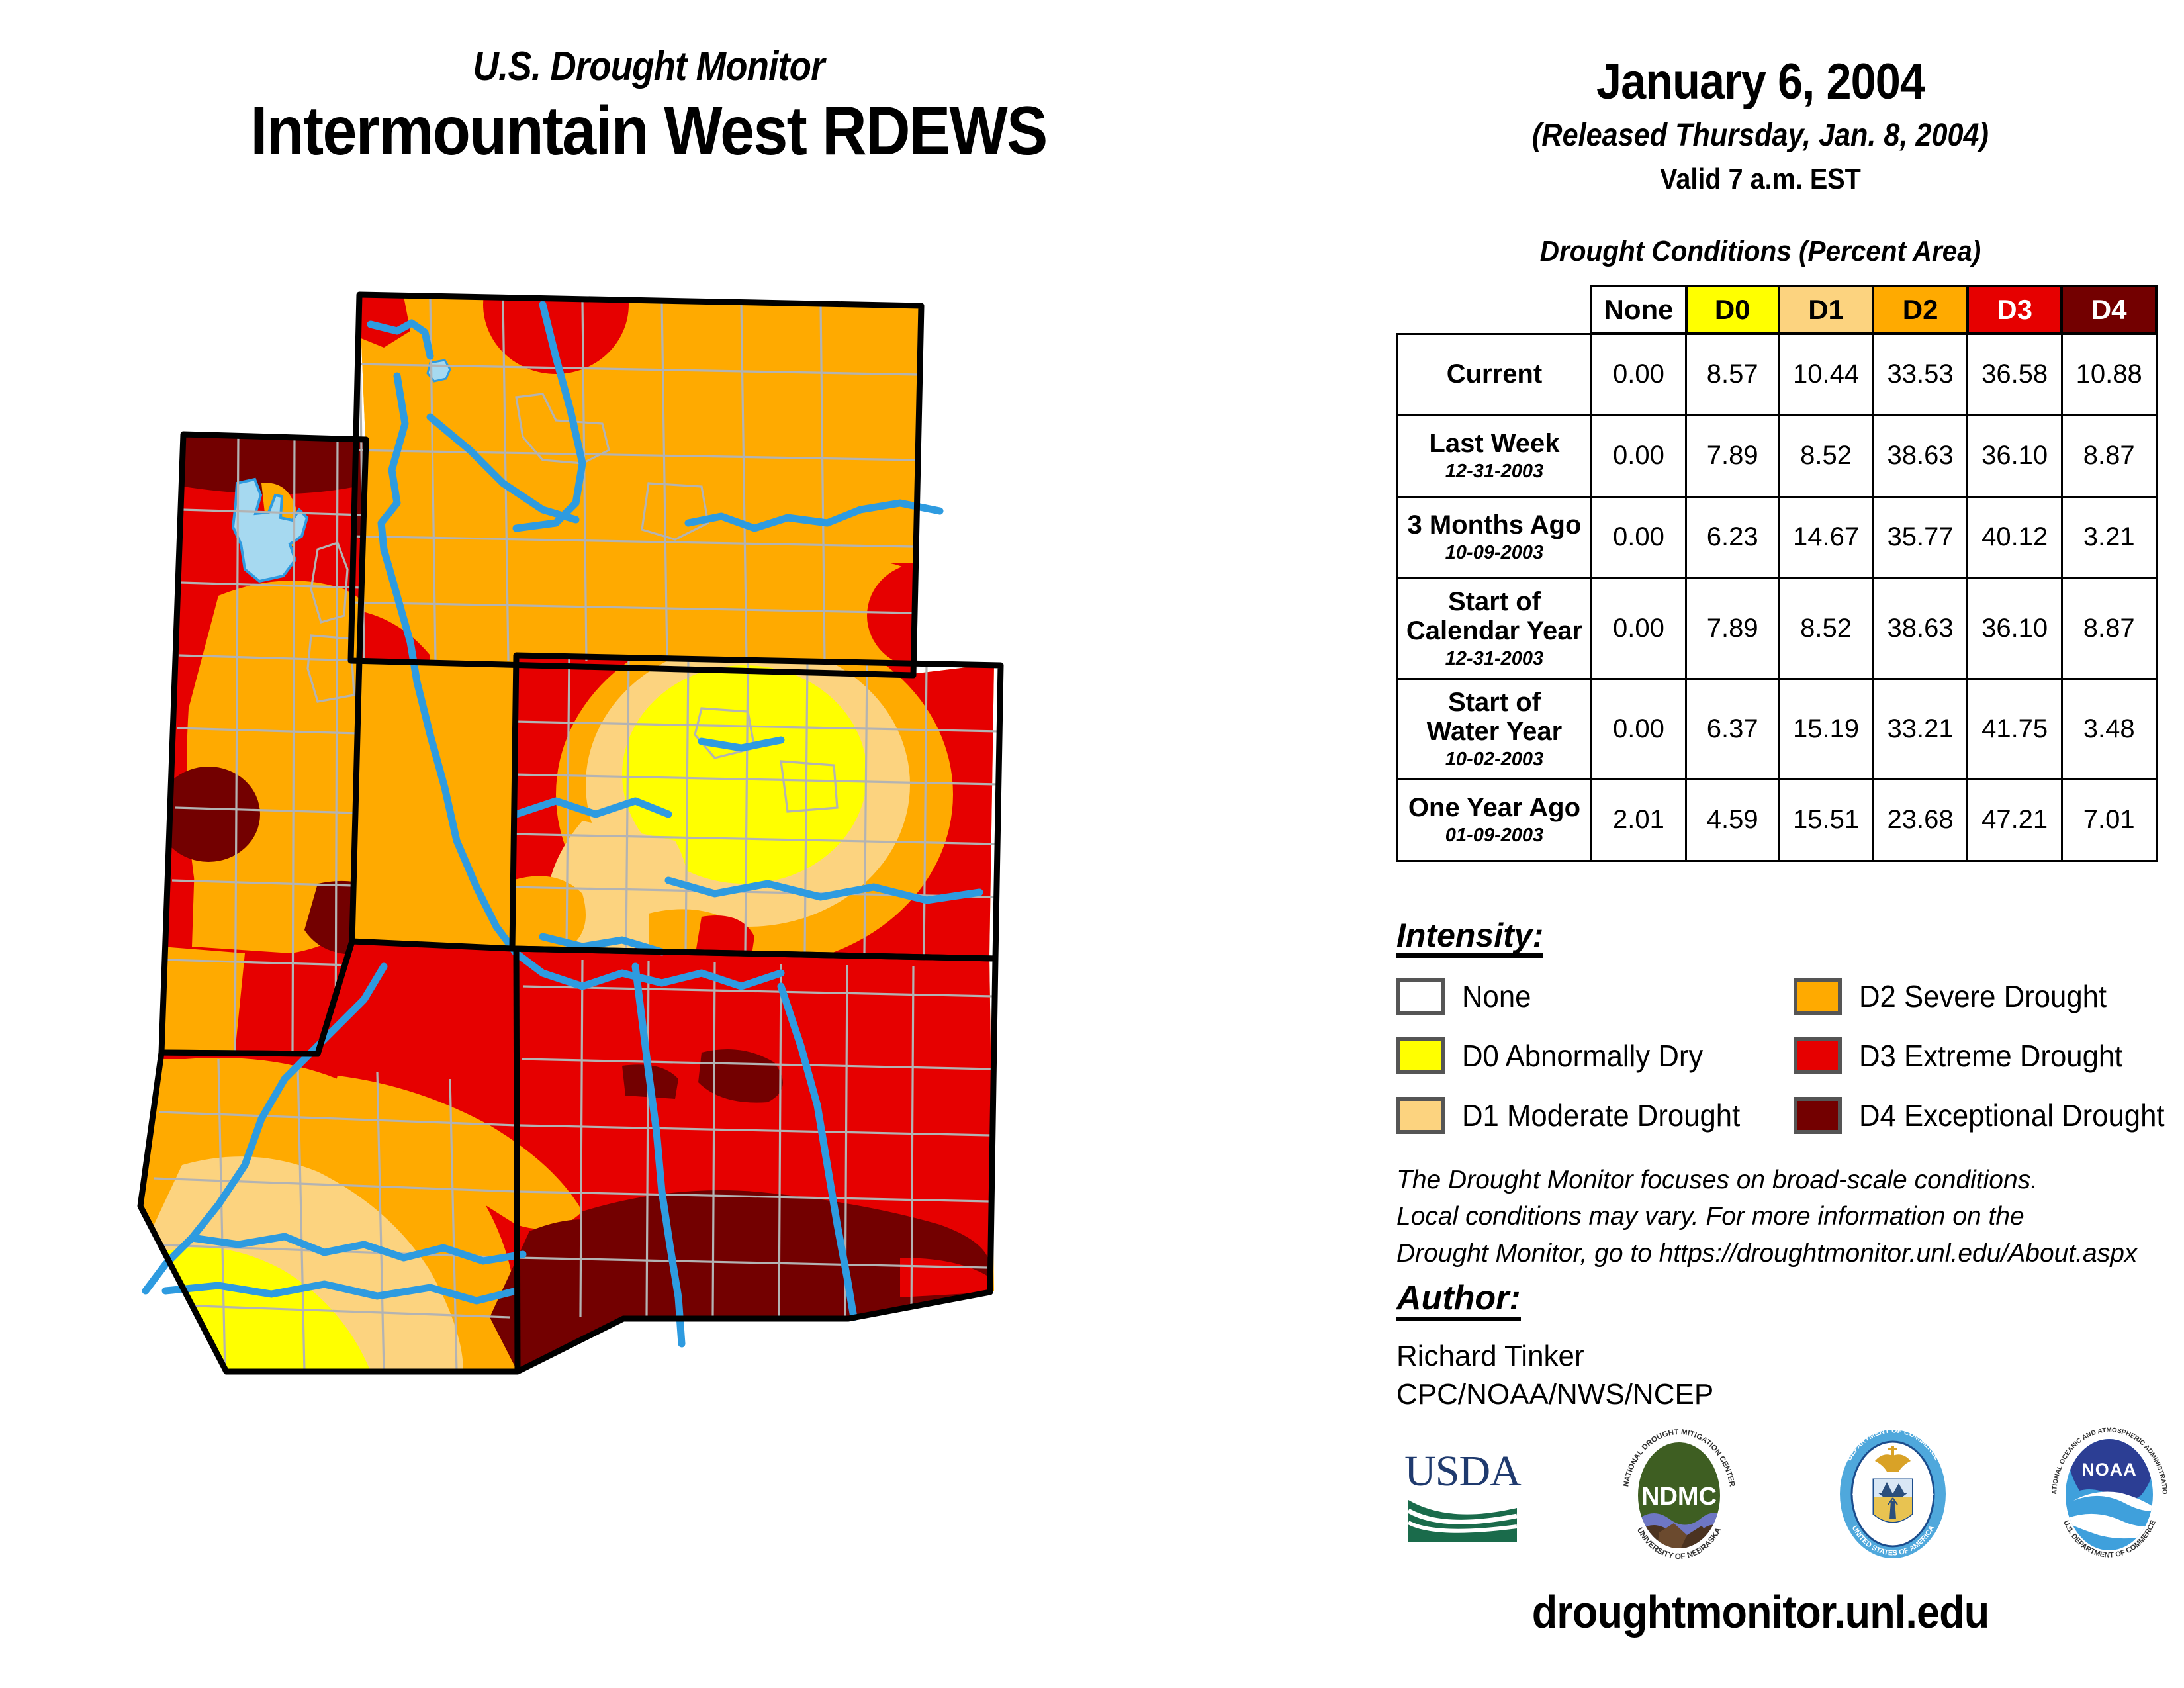 This screenshot has height=1688, width=2184. I want to click on legend-item-d1: D1 Moderate Drought, so click(1595, 1115).